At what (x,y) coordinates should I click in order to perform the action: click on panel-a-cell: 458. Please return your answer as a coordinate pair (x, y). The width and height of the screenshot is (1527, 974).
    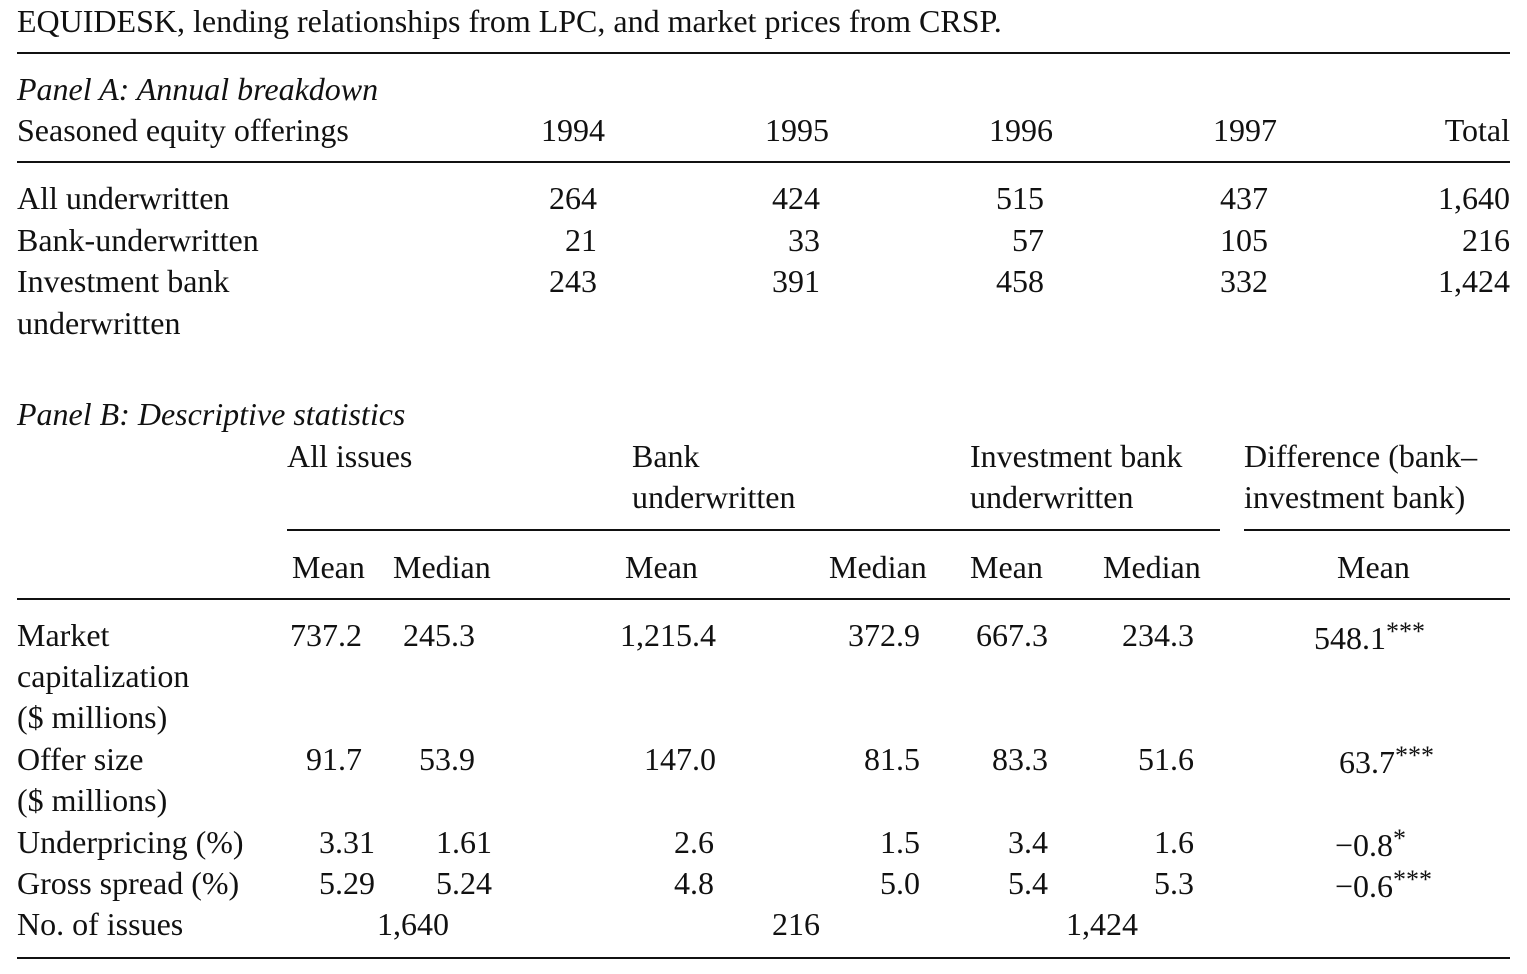
    Looking at the image, I should click on (1020, 281).